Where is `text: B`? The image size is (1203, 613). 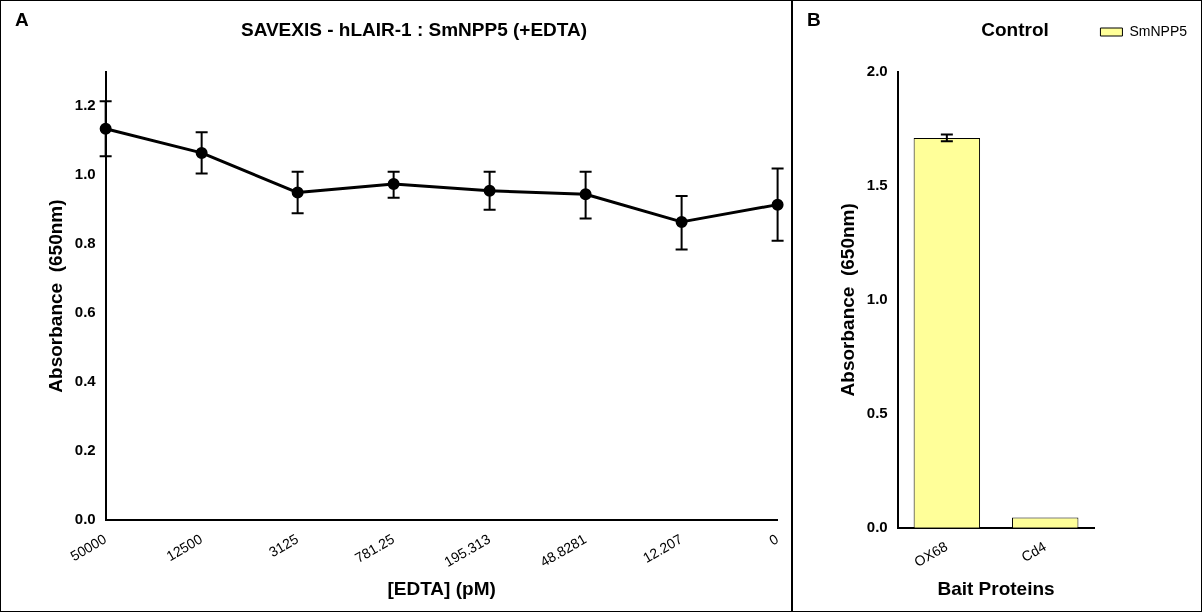
text: B is located at coordinates (814, 20).